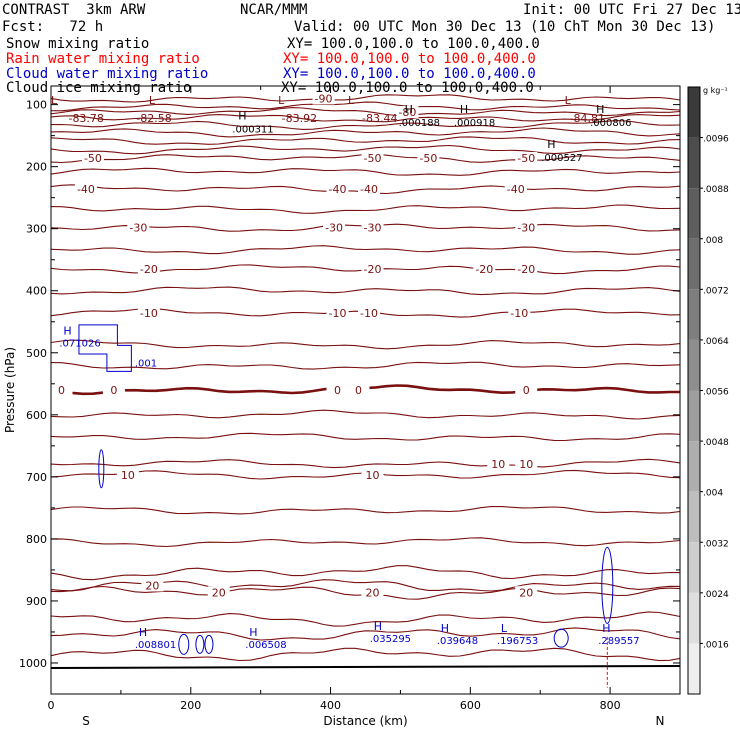  What do you see at coordinates (78, 44) in the screenshot?
I see `field-name-snow: Snow mixing ratio` at bounding box center [78, 44].